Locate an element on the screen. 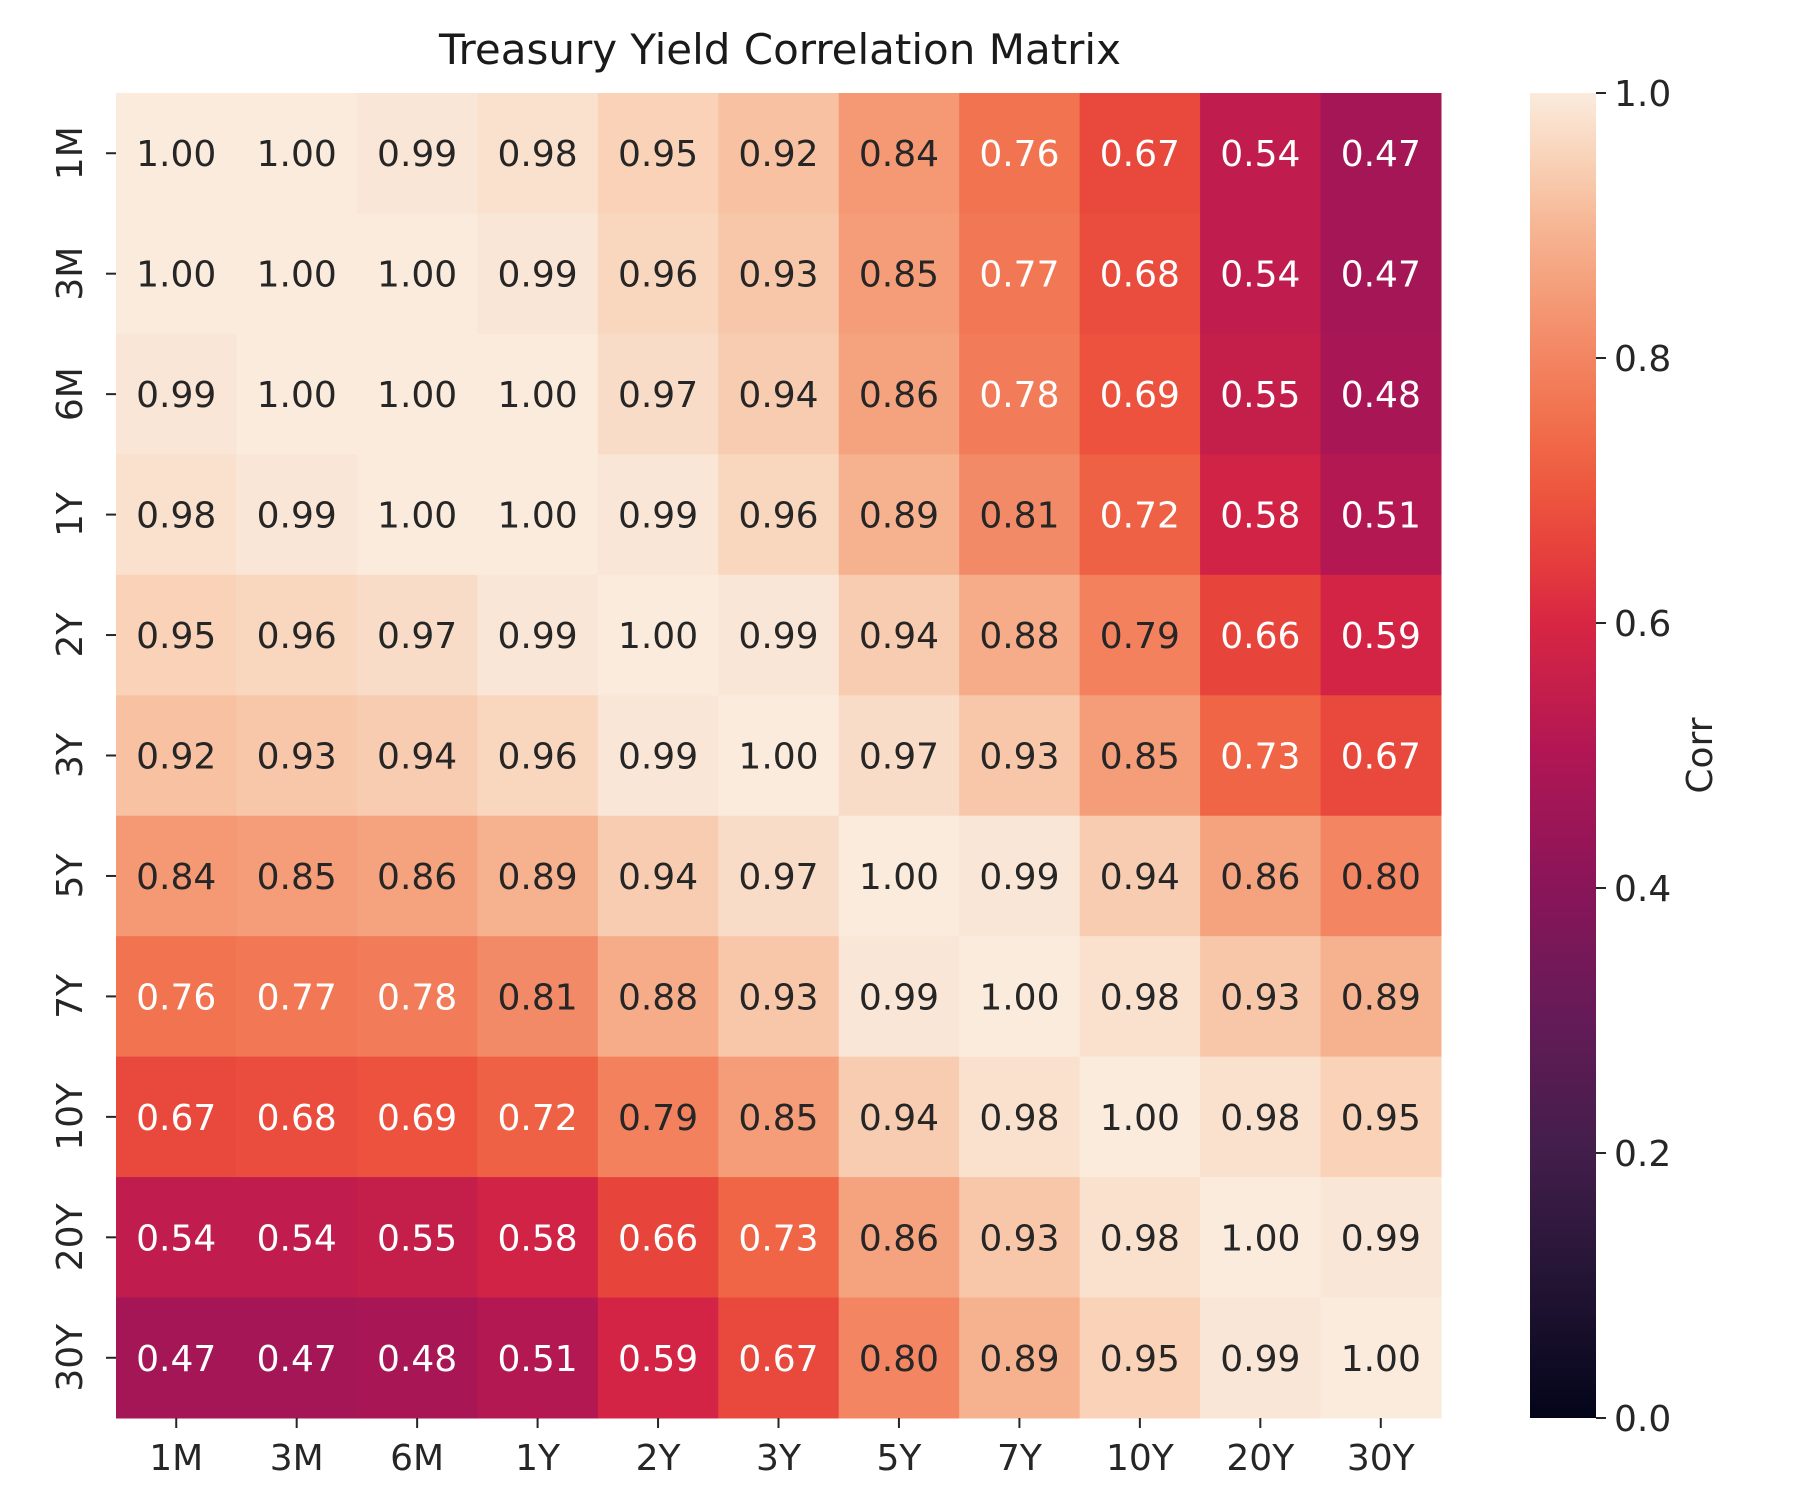 The height and width of the screenshot is (1500, 1800). colorbar-tick-label: 1.0 is located at coordinates (1642, 94).